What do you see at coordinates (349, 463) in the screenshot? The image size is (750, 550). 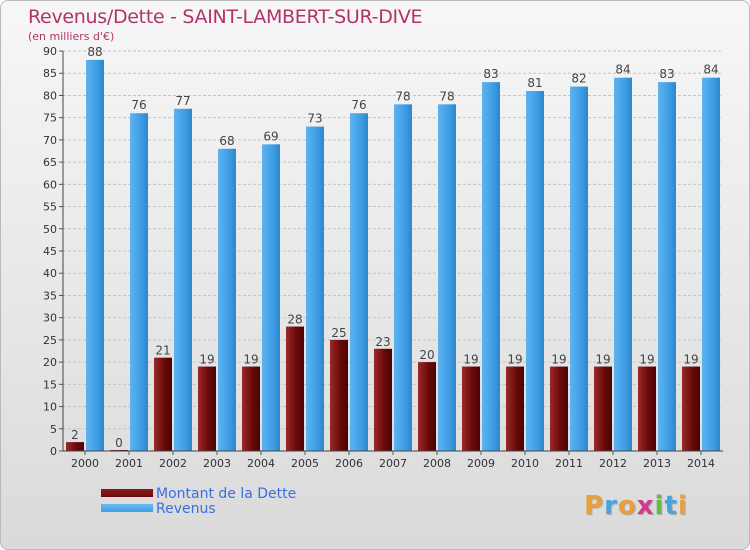 I see `x-tick-label: 2006` at bounding box center [349, 463].